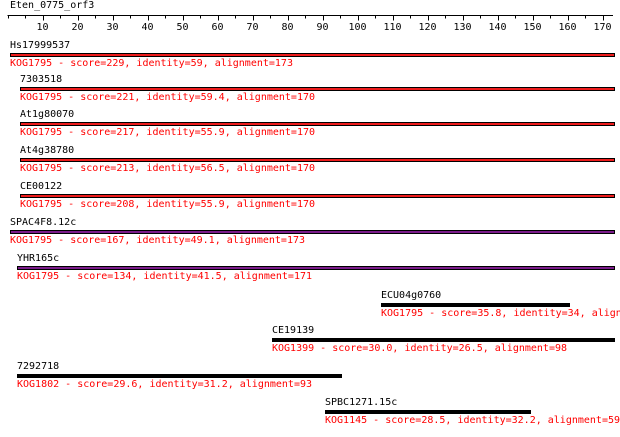 The height and width of the screenshot is (437, 620). I want to click on ruler-tick-label: 20, so click(77, 27).